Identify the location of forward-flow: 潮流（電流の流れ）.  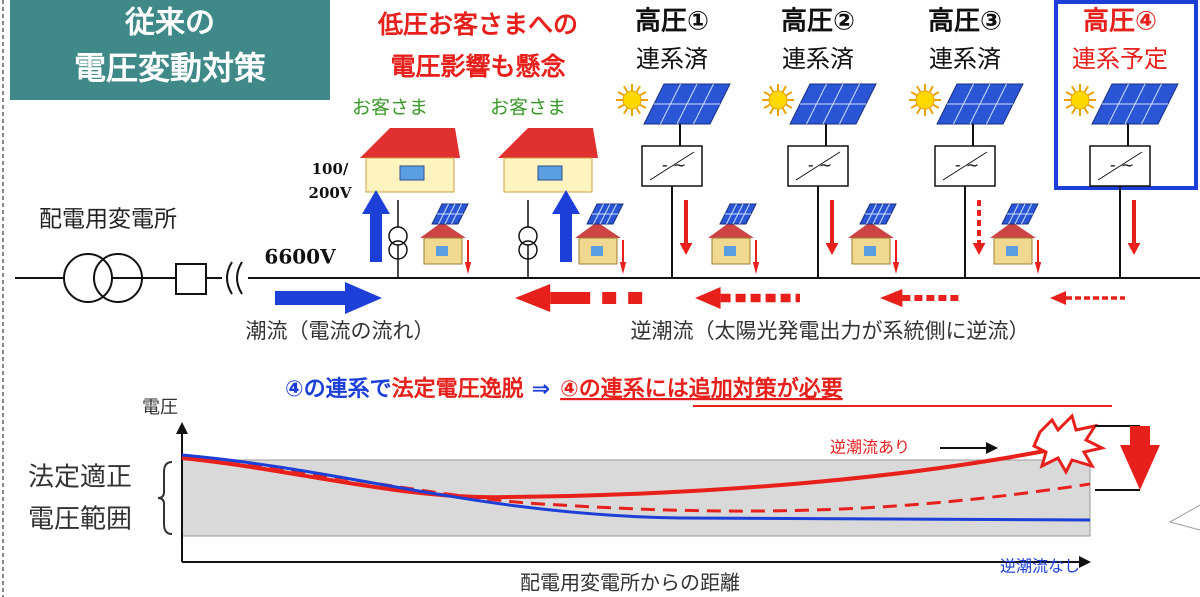
(340, 331).